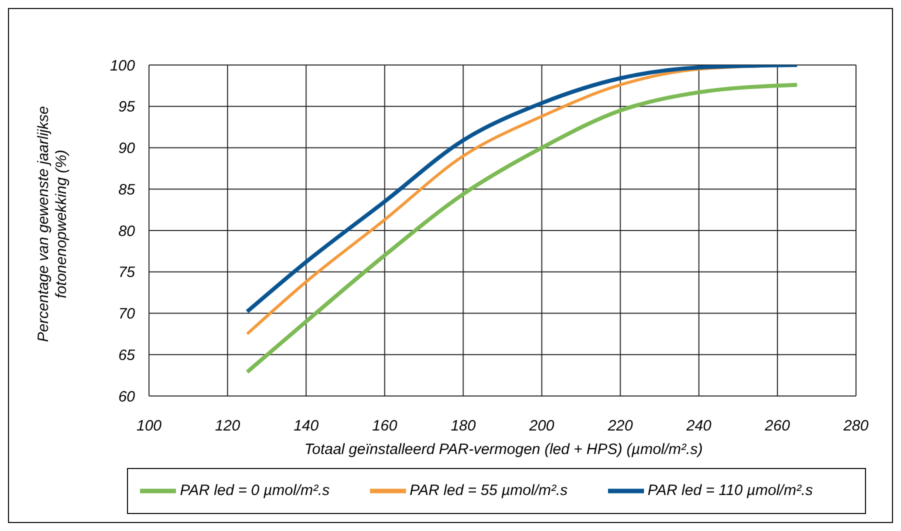  I want to click on x-axis-title: Totaal geïnstalleerd PAR-vermogen (led + HPS) (µmol/m².s), so click(503, 449).